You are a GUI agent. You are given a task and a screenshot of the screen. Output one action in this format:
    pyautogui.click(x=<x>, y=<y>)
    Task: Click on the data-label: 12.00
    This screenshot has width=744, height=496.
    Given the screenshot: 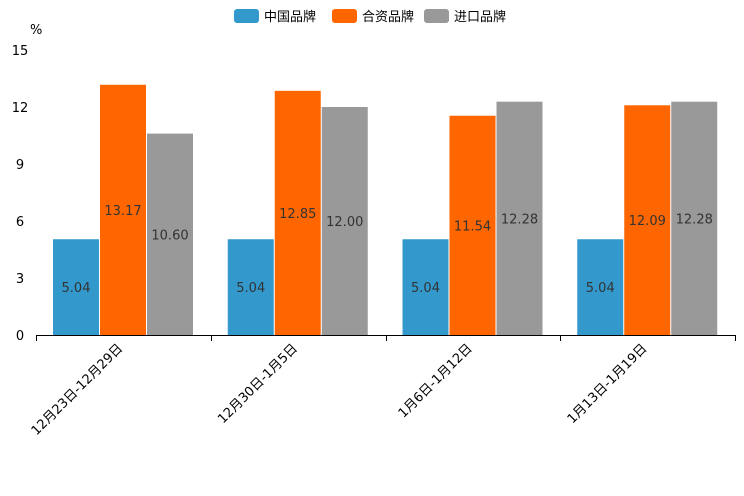 What is the action you would take?
    pyautogui.click(x=344, y=222)
    